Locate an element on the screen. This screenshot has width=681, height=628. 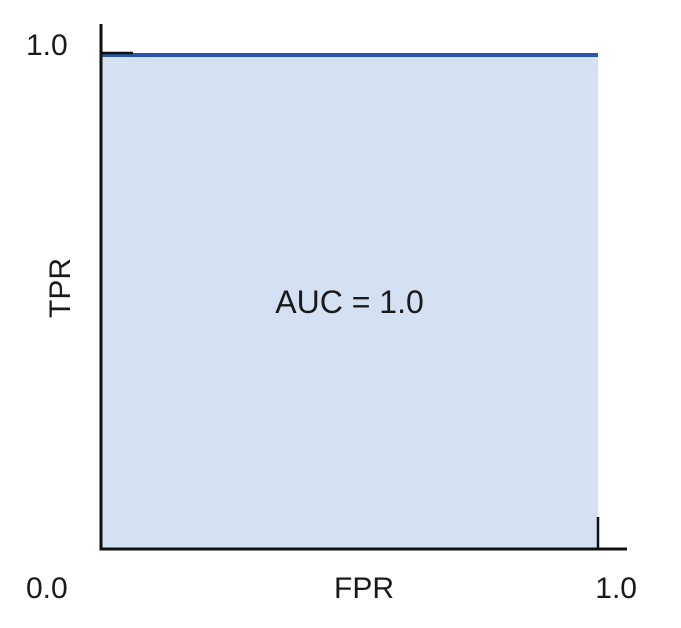
x-tick-label-right: 1.0 is located at coordinates (616, 588).